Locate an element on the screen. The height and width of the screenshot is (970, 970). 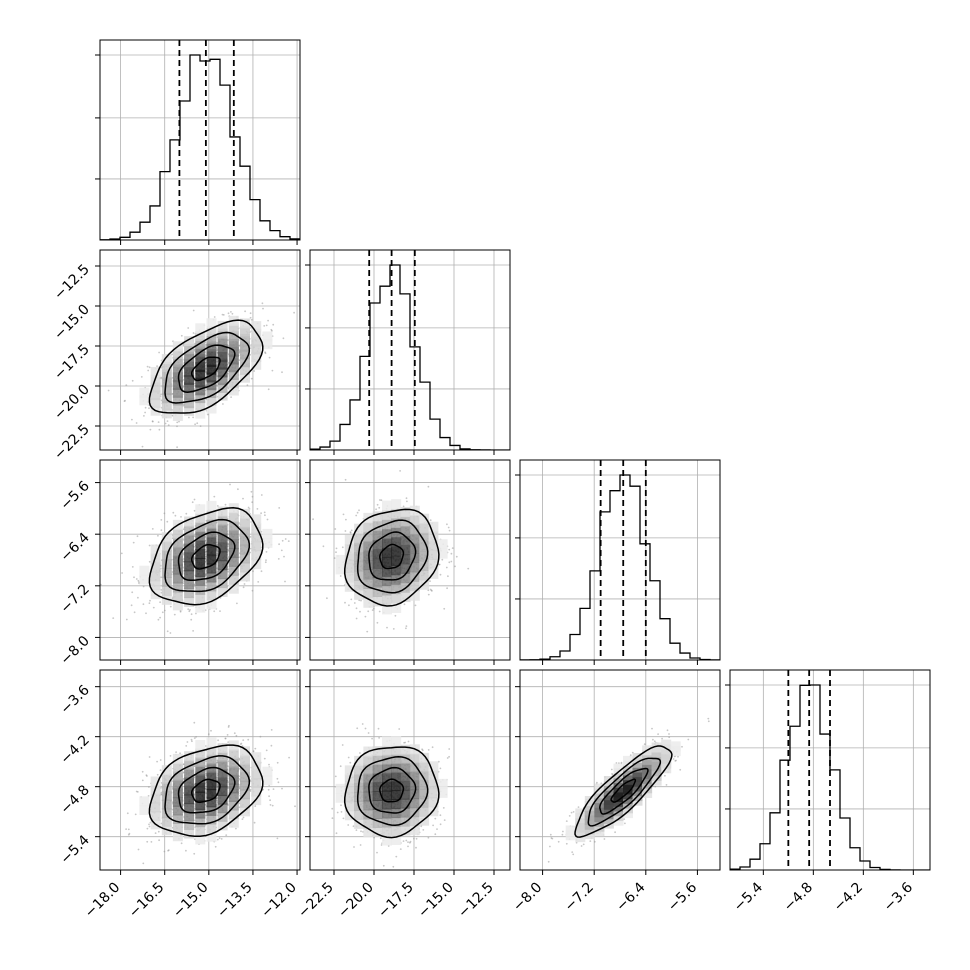
y-tick-label-1-3: −15.0 is located at coordinates (72, 323).